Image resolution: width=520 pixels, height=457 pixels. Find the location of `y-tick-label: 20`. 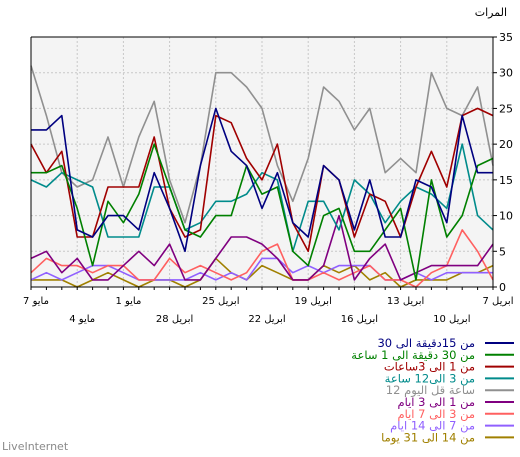

y-tick-label: 20 is located at coordinates (506, 144).